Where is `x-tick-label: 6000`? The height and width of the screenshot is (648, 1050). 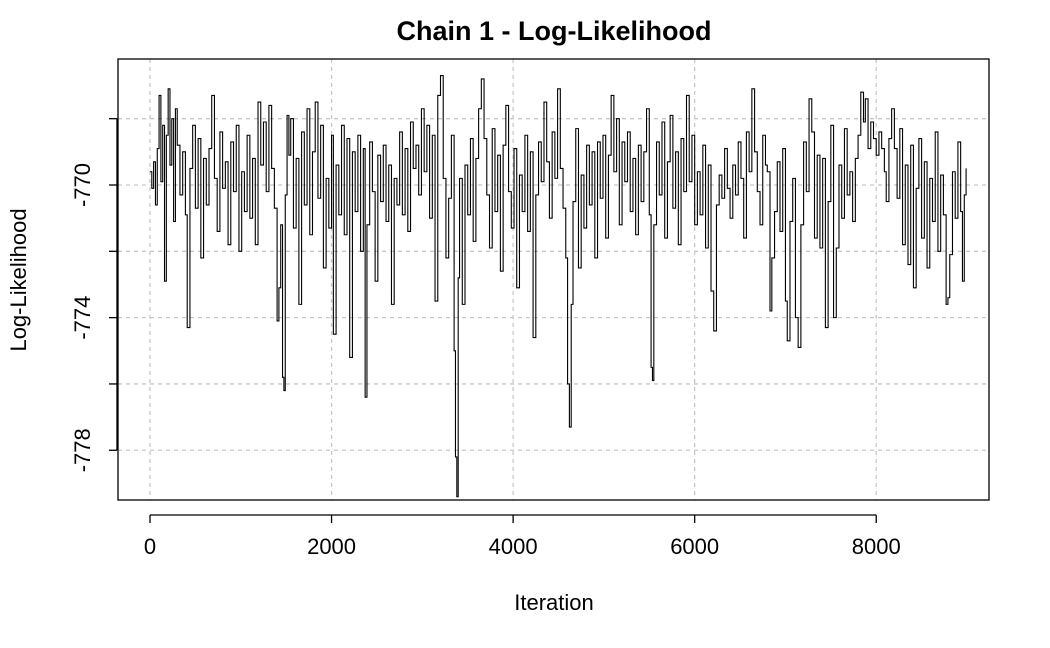 x-tick-label: 6000 is located at coordinates (694, 546).